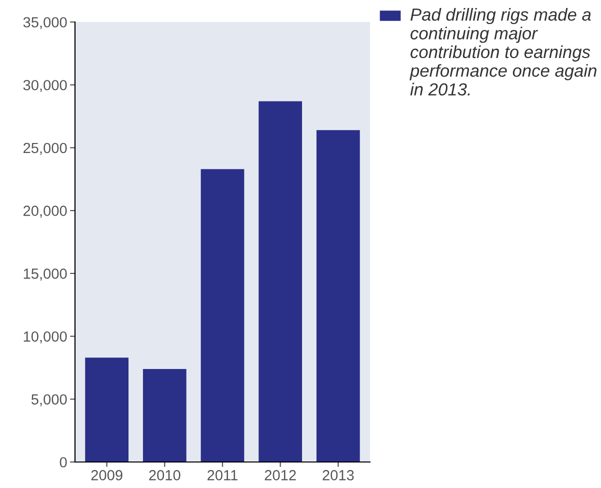  What do you see at coordinates (45, 212) in the screenshot?
I see `y-tick-label: 20,000` at bounding box center [45, 212].